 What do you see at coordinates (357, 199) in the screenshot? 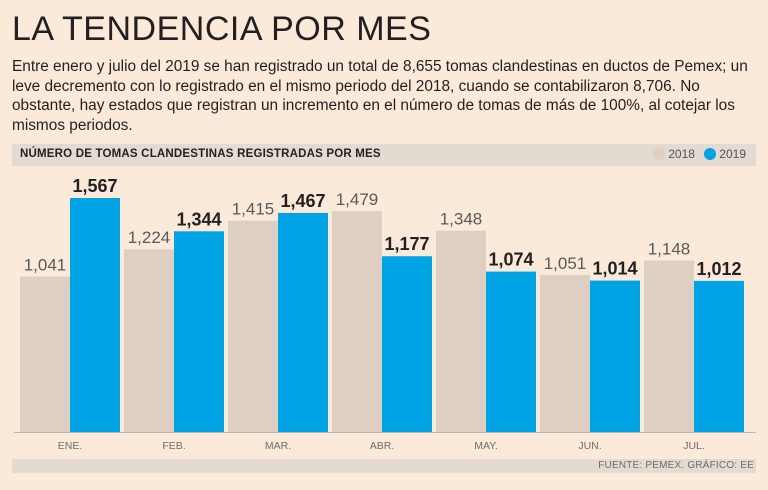
I see `data-label-2018-3: 1,479` at bounding box center [357, 199].